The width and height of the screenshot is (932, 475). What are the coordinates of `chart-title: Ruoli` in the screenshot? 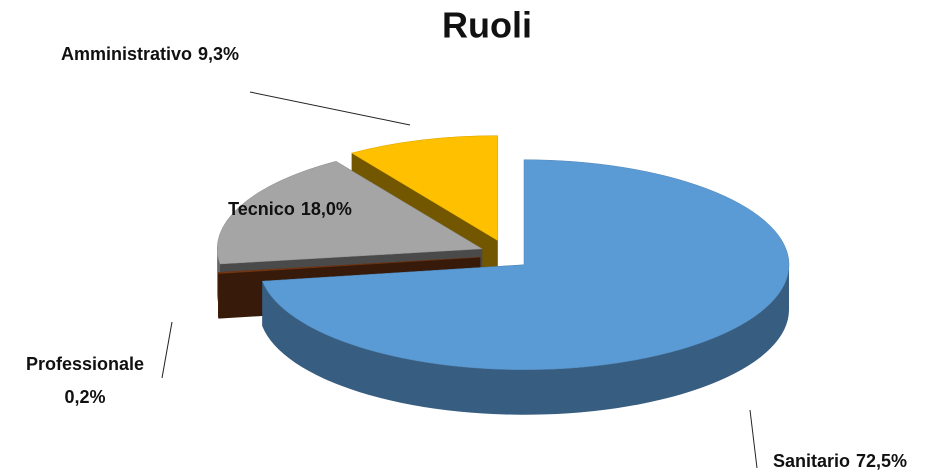 It's located at (487, 25).